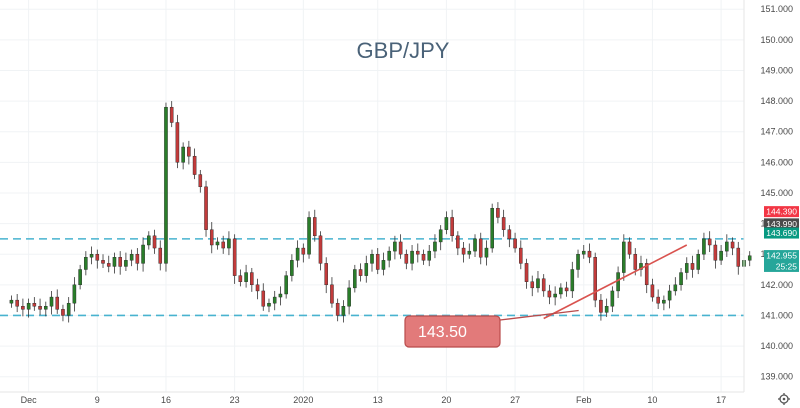  Describe the element at coordinates (776, 101) in the screenshot. I see `y-tick-label: 148.000` at that location.